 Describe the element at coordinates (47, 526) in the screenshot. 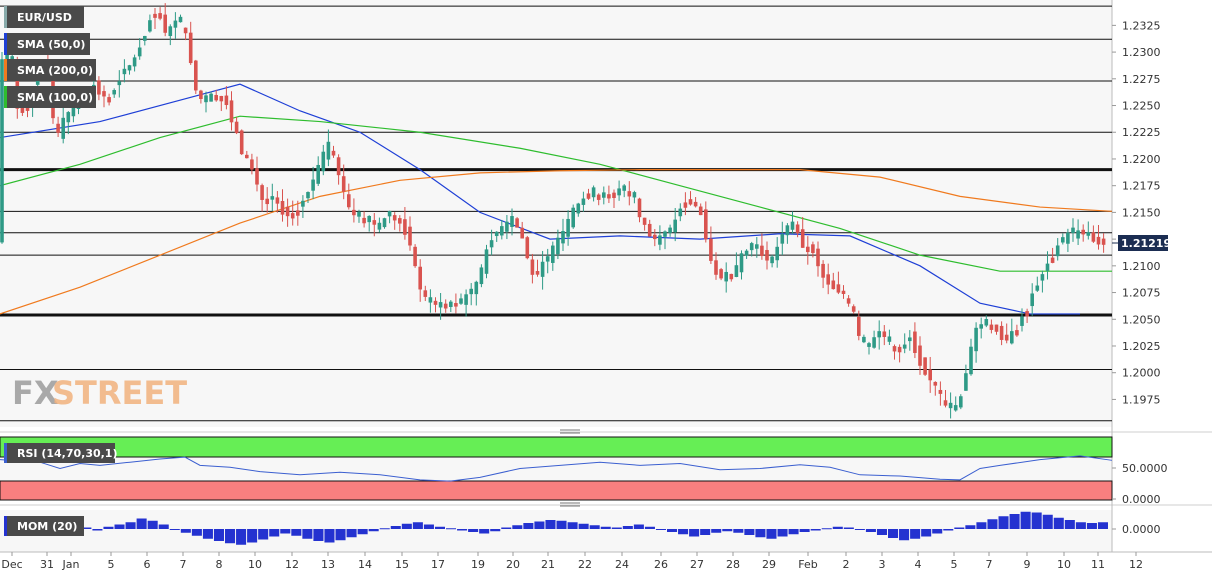

I see `svg-text: MOM (20)` at that location.